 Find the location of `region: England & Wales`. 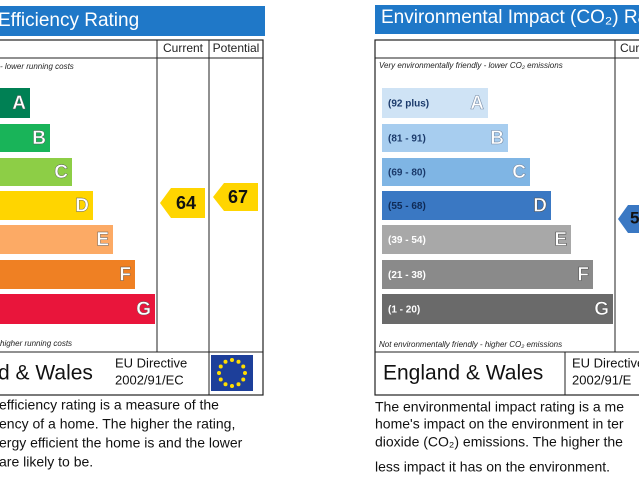

region: England & Wales is located at coordinates (463, 373).